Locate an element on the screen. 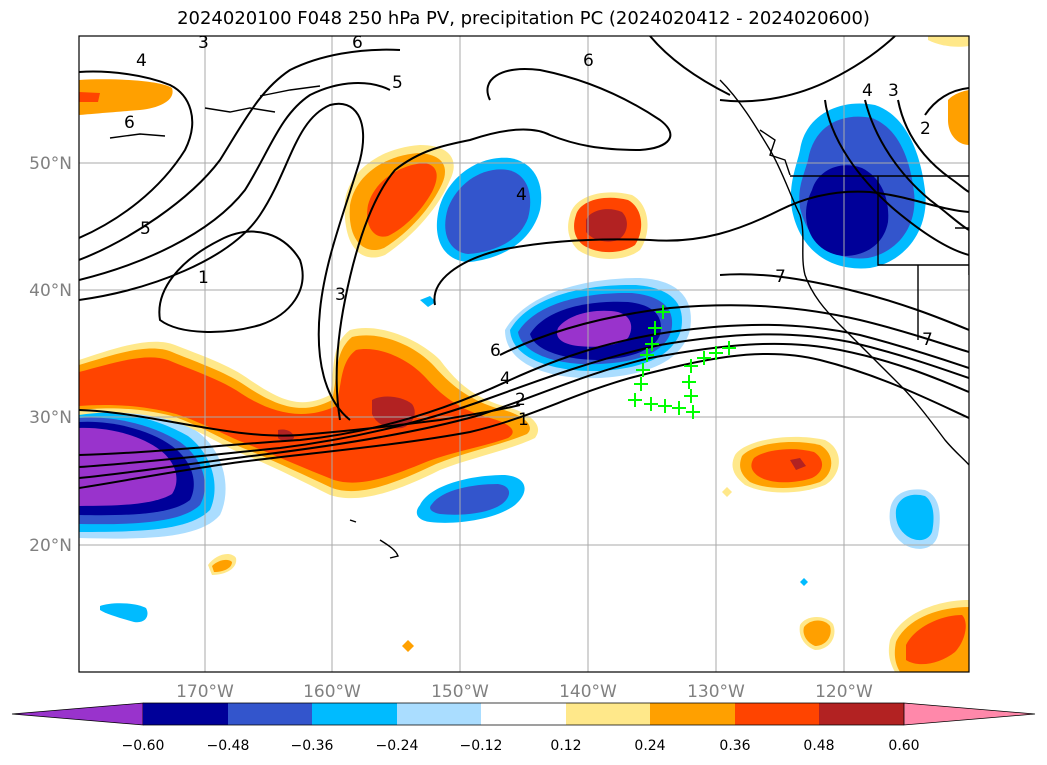 The image size is (1047, 765). colorbar-tick: −0.48 is located at coordinates (228, 746).